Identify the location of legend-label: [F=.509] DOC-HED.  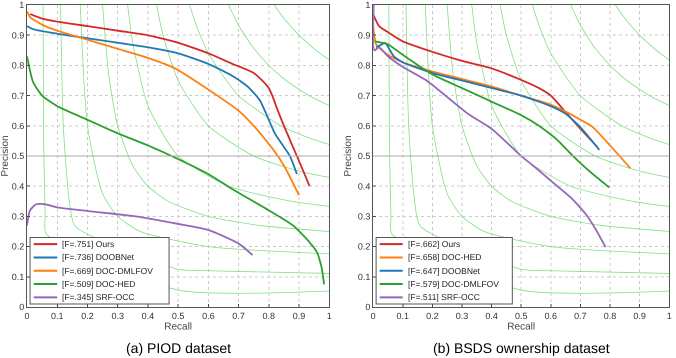
(99, 284).